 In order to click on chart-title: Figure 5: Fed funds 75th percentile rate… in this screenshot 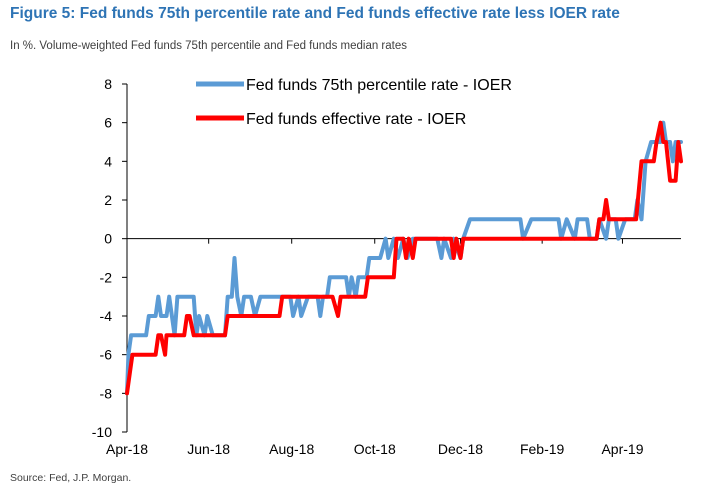, I will do `click(315, 13)`.